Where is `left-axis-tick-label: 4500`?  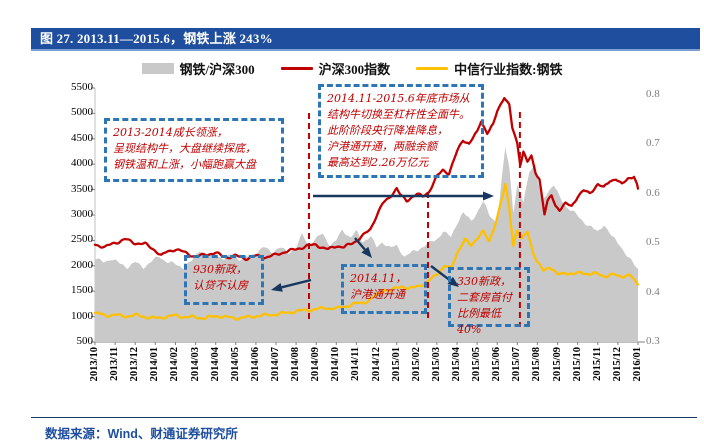
left-axis-tick-label: 4500 is located at coordinates (82, 138).